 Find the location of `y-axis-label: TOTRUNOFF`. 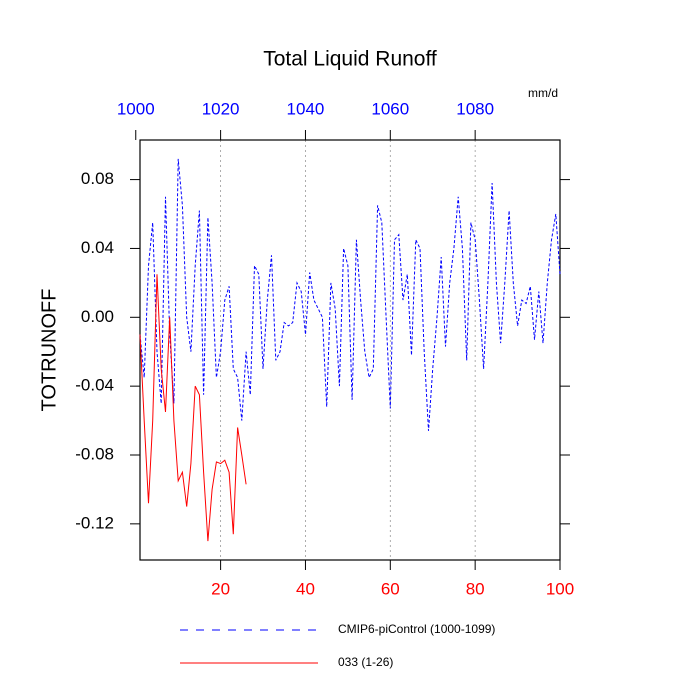

y-axis-label: TOTRUNOFF is located at coordinates (49, 350).